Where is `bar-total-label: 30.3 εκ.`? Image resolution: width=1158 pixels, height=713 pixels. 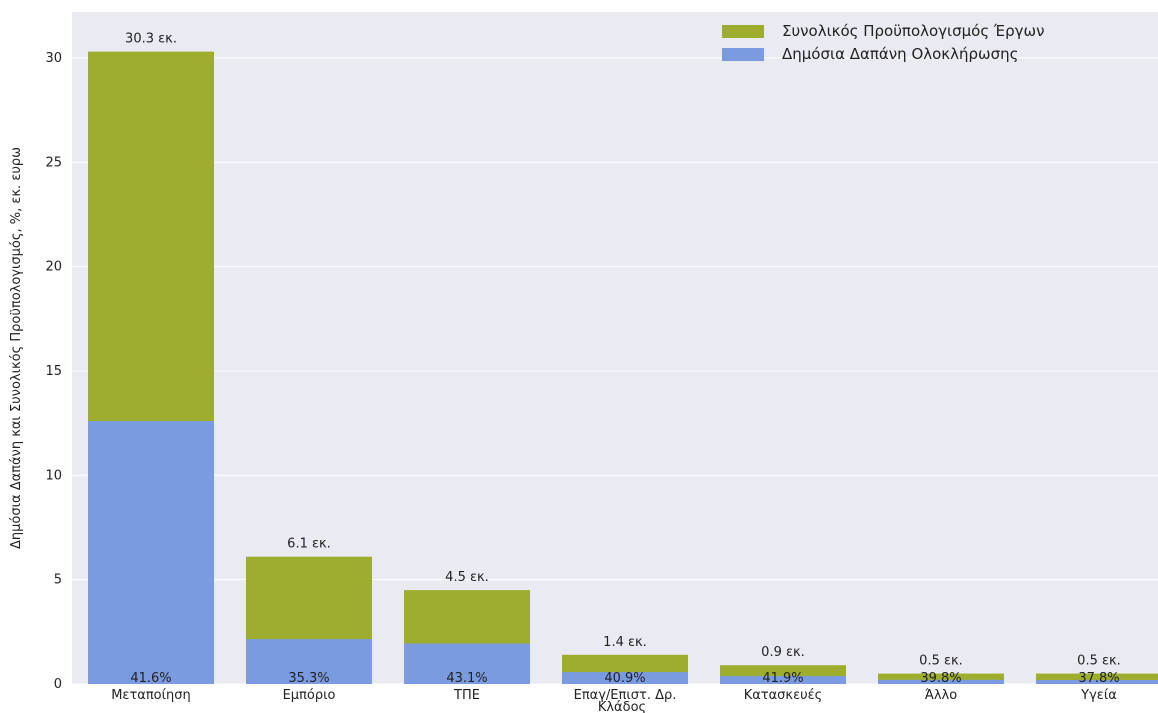
bar-total-label: 30.3 εκ. is located at coordinates (151, 39).